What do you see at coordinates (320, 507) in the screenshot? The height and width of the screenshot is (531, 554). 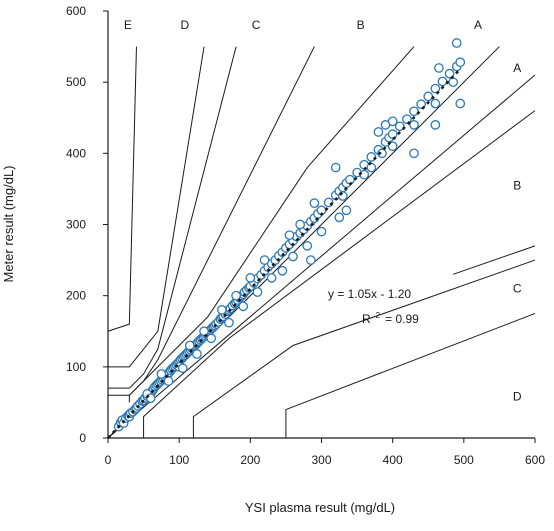 I see `x-axis-title: YSI plasma result (mg/dL)` at bounding box center [320, 507].